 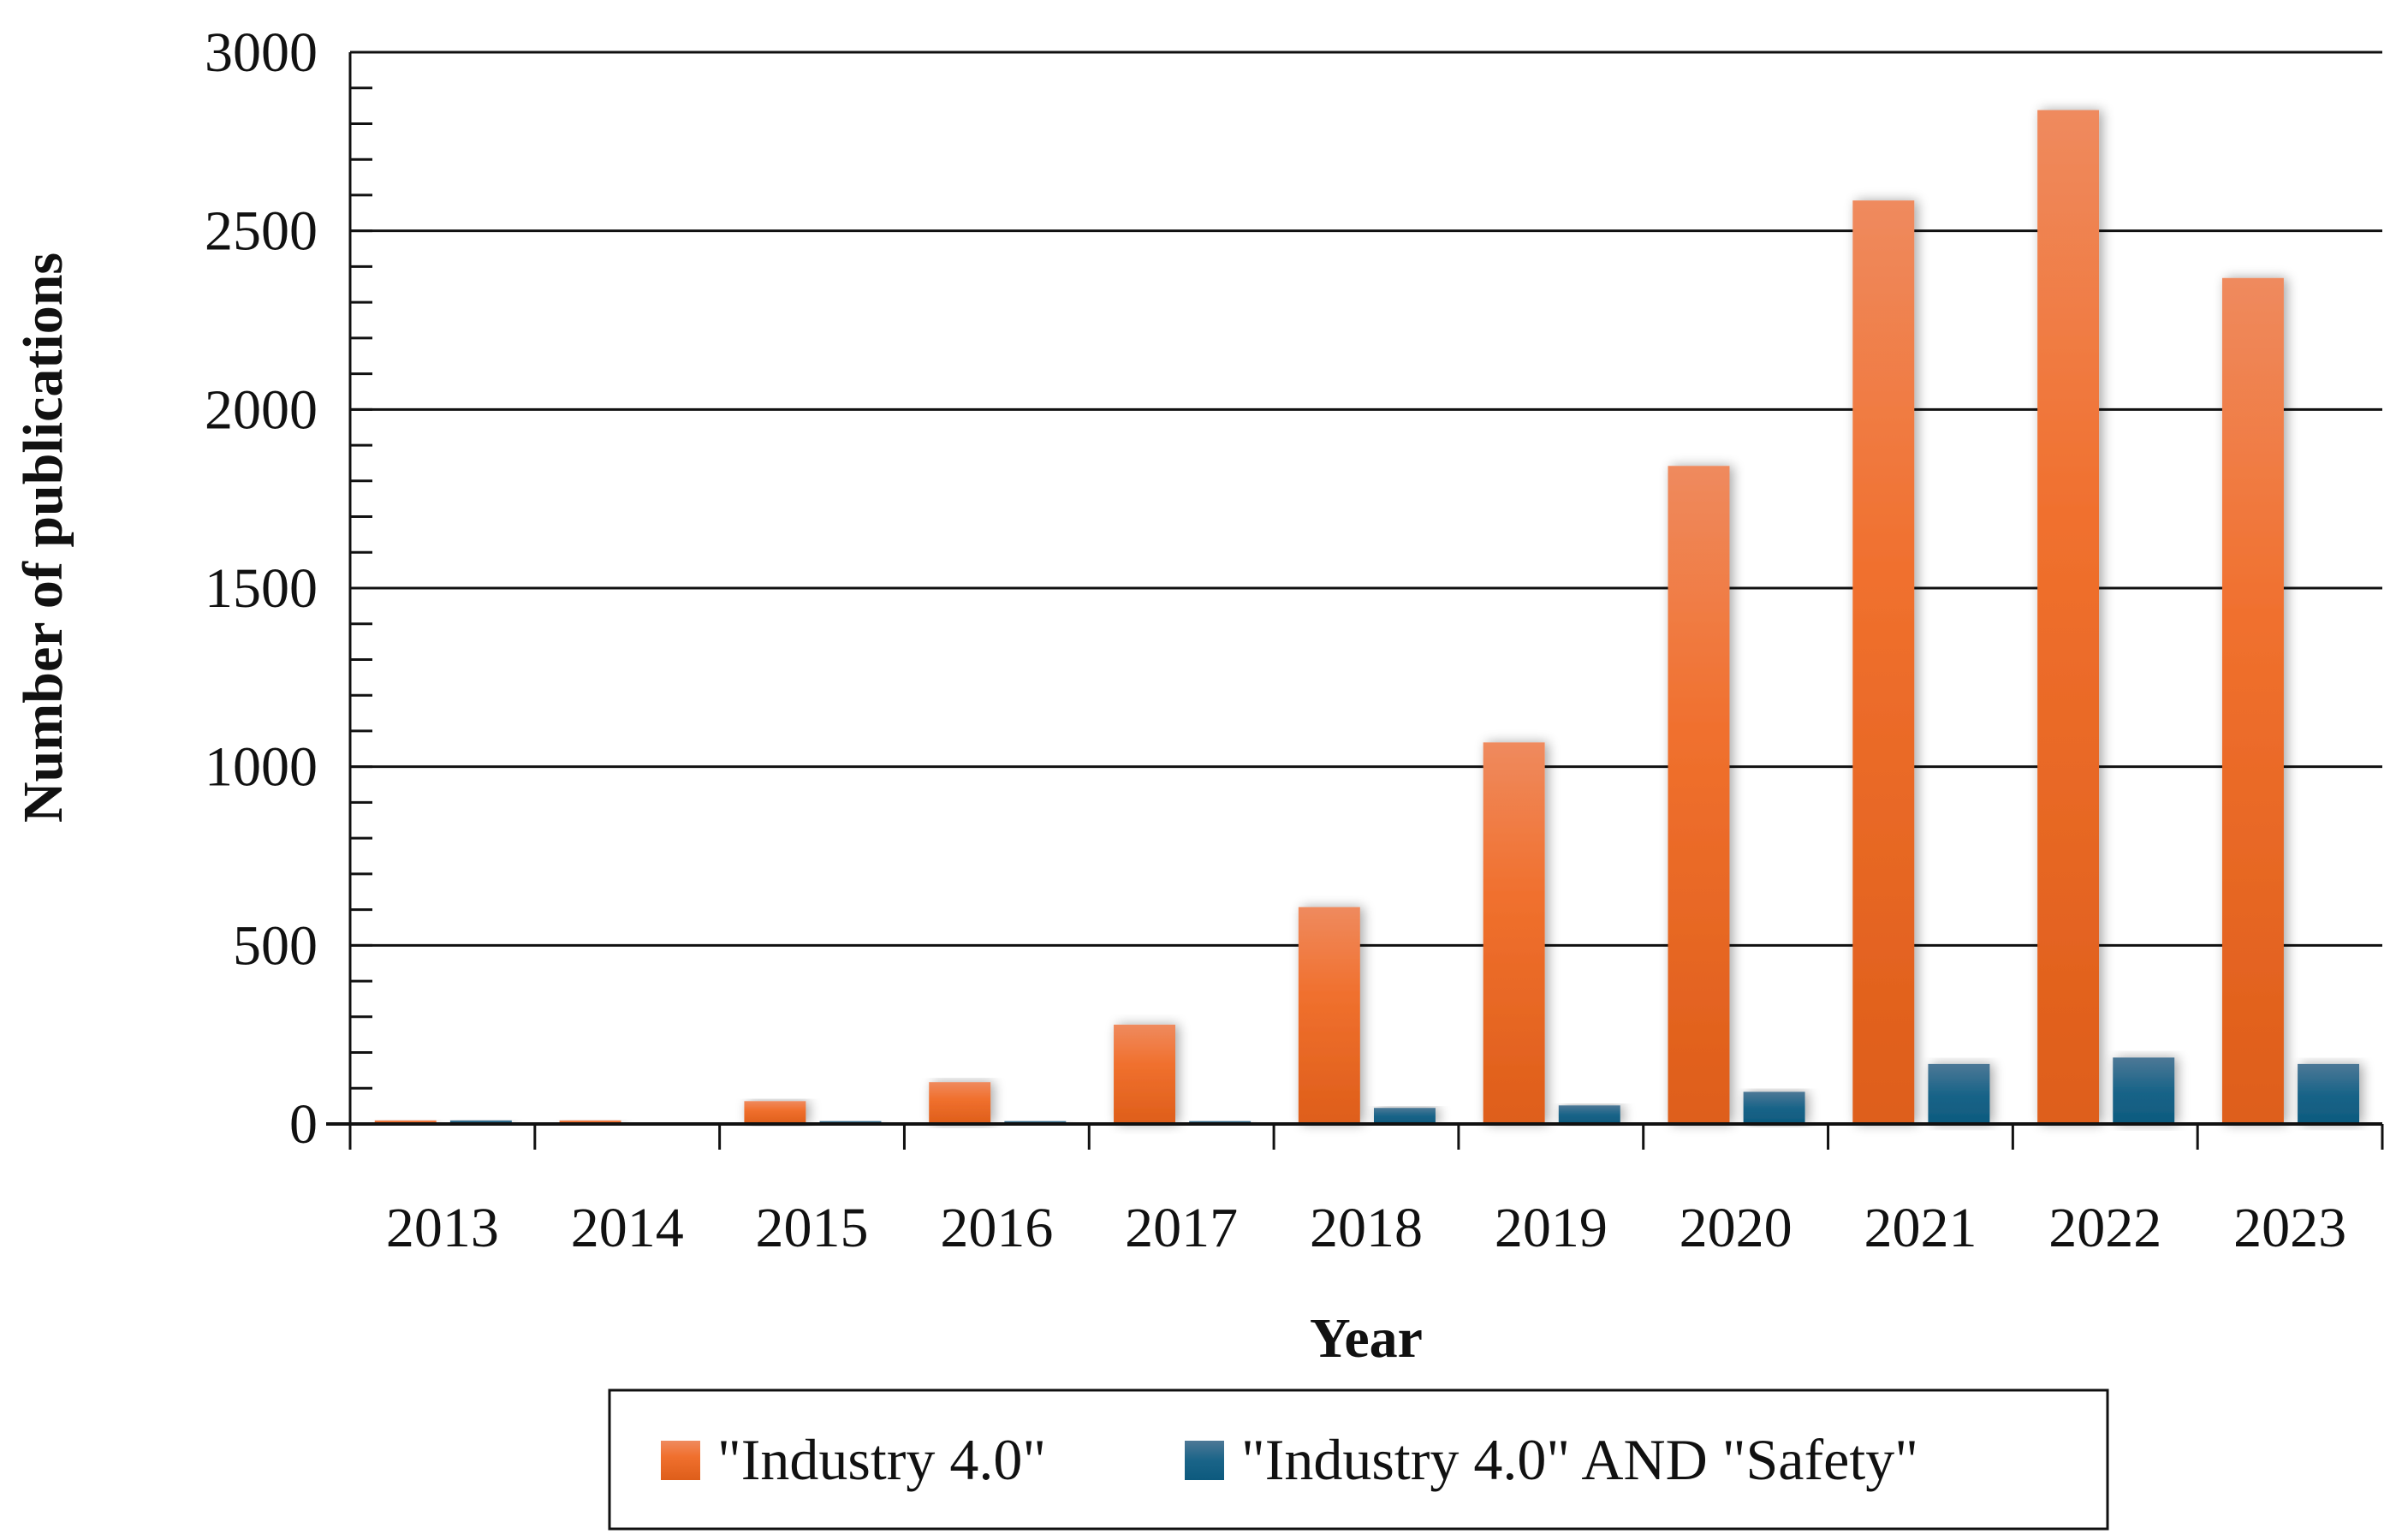 I want to click on y-tick-label: 3000, so click(x=261, y=52).